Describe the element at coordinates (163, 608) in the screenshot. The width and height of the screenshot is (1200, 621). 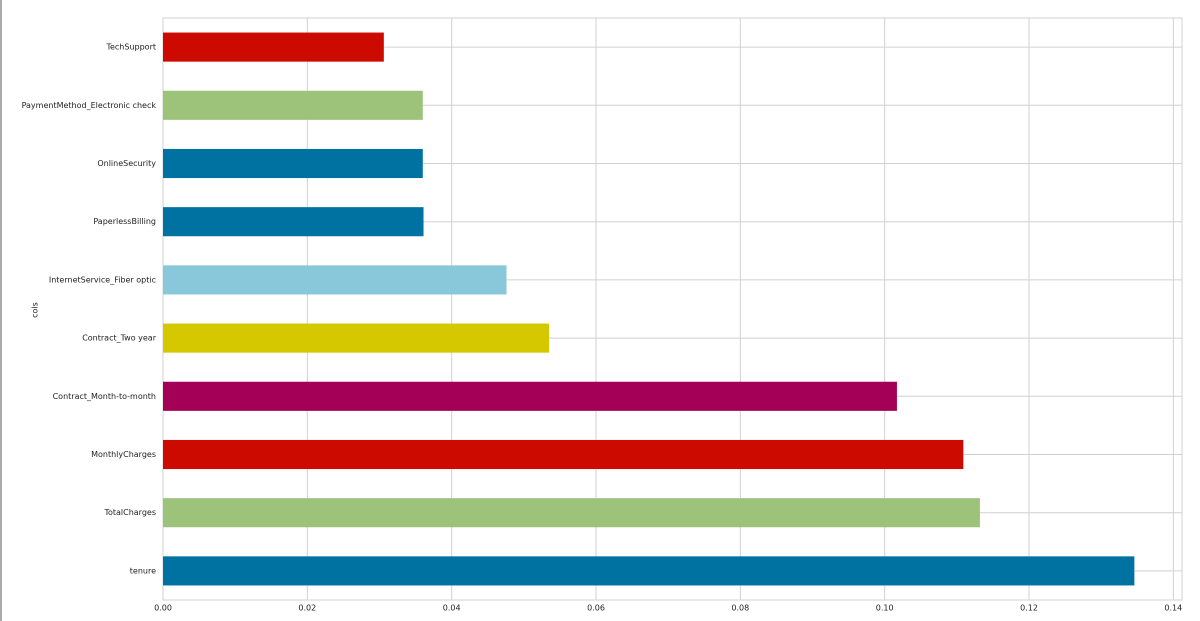
I see `x-tick-label: 0.00` at that location.